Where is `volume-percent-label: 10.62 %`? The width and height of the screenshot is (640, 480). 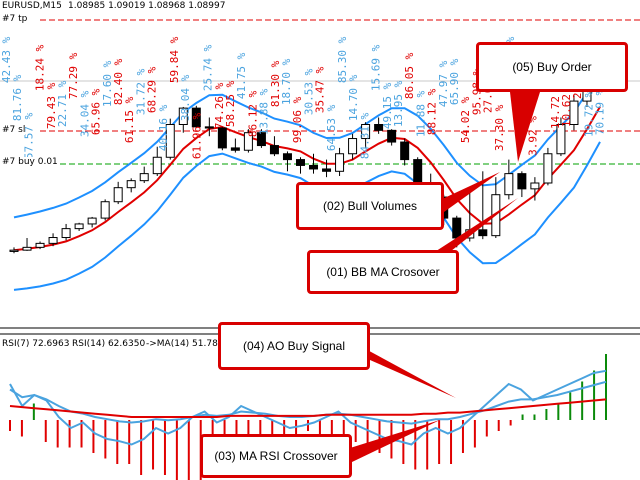 volume-percent-label: 10.62 % is located at coordinates (566, 103).